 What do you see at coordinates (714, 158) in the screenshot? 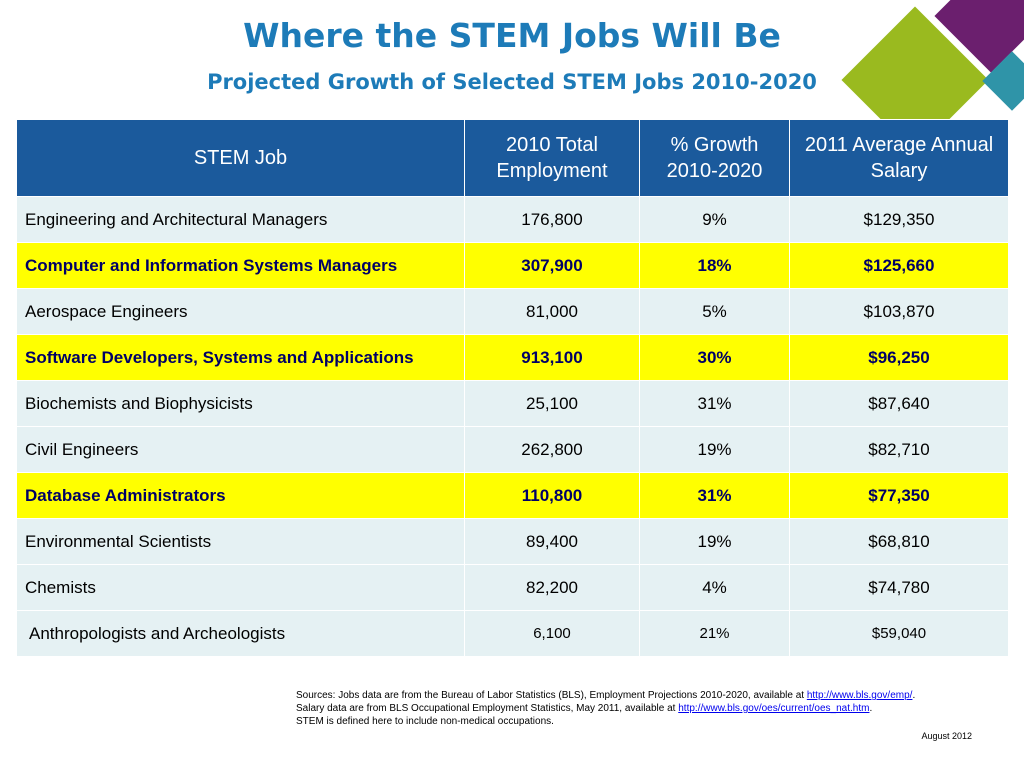
I see `header-growth: % Growth 2010-2020` at bounding box center [714, 158].